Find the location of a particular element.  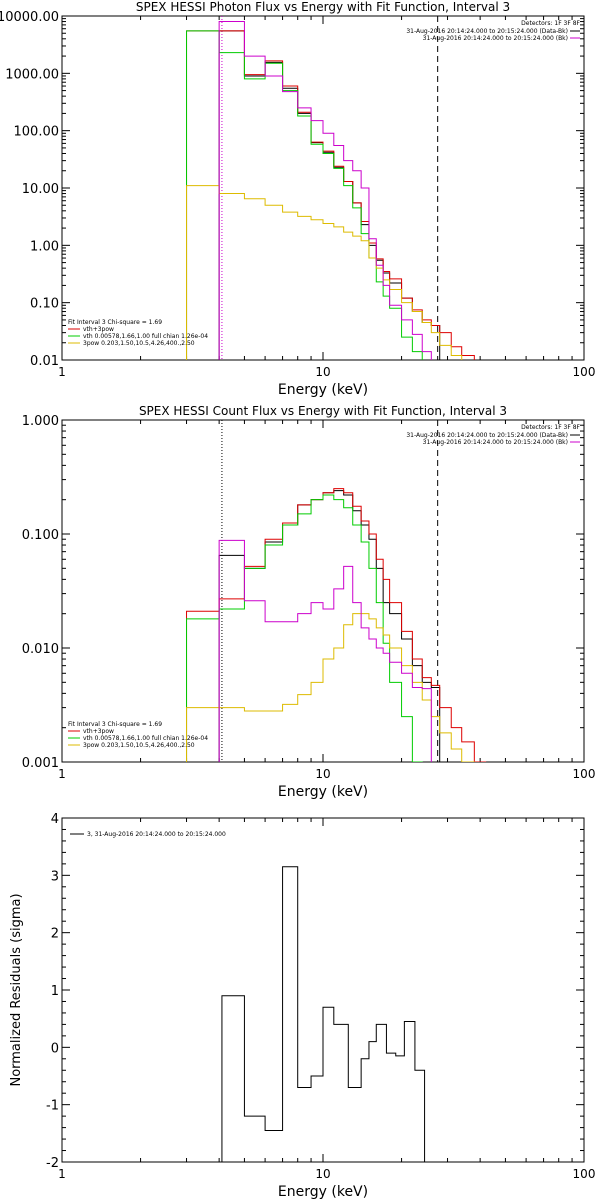

y-tick-label: 0.010 is located at coordinates (40, 649).